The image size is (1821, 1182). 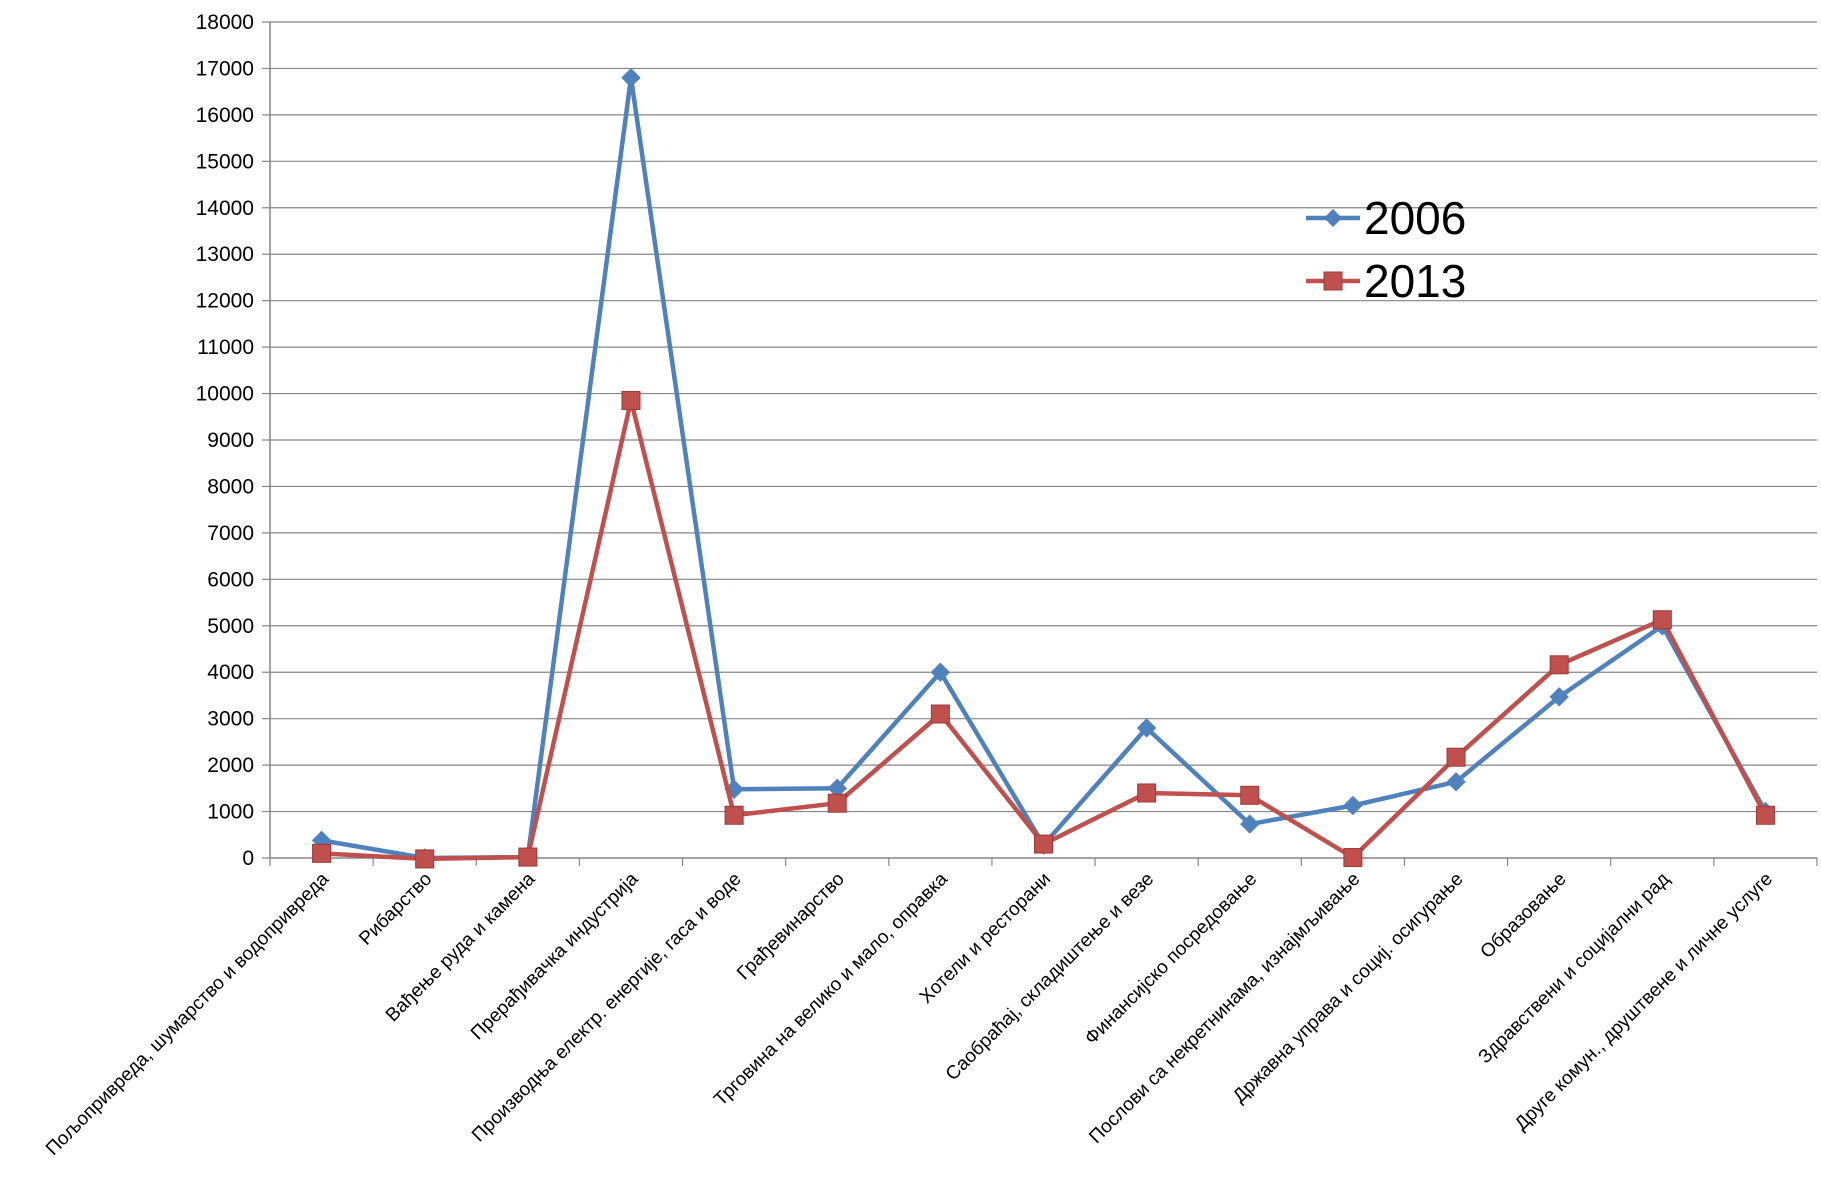 What do you see at coordinates (230, 626) in the screenshot?
I see `y-tick-label: 5000` at bounding box center [230, 626].